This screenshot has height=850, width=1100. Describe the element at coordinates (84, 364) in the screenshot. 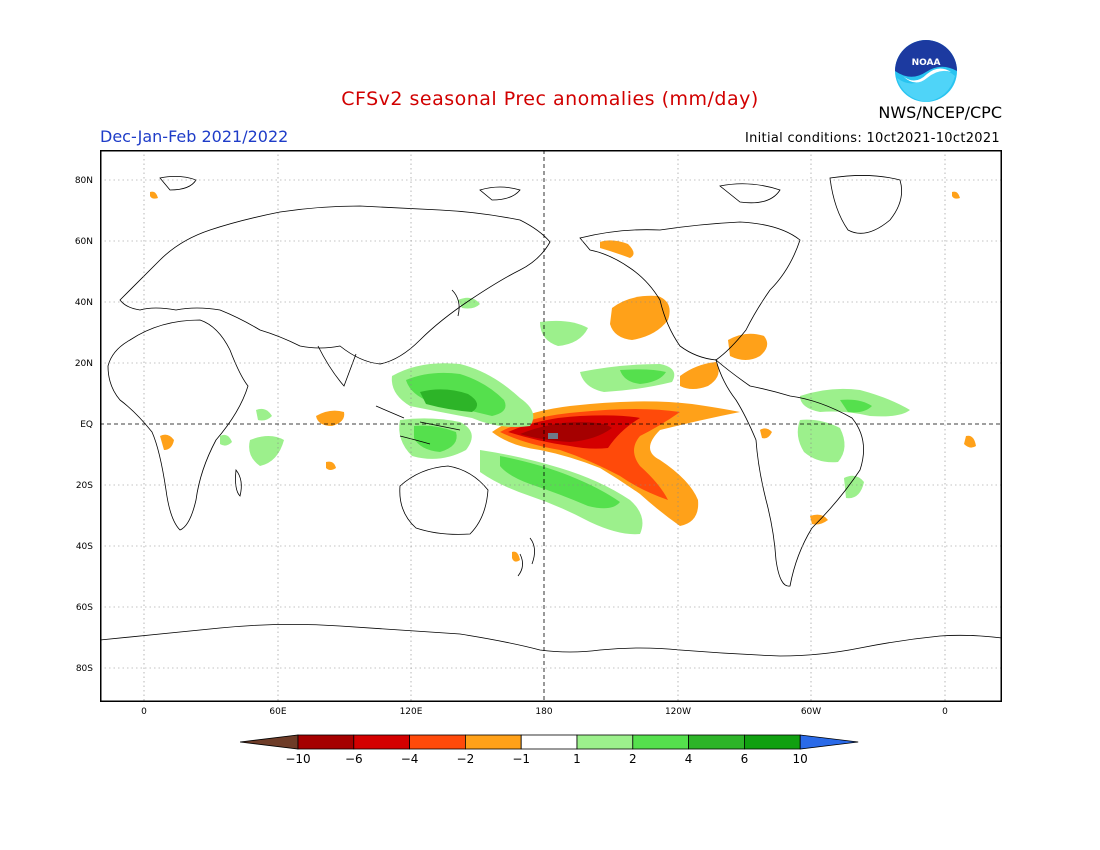

I see `lat-label: 20N` at that location.